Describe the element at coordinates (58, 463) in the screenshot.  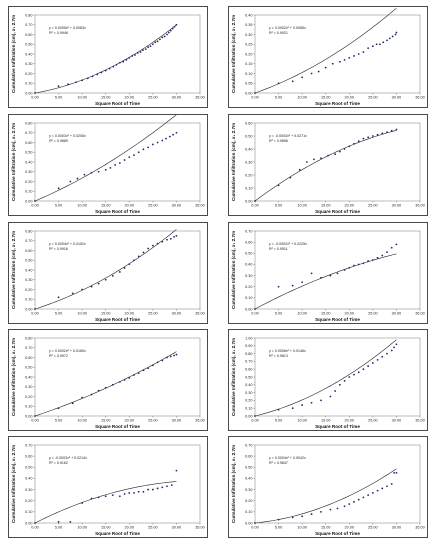
I see `r-squared-label: R² = 0.9162` at that location.